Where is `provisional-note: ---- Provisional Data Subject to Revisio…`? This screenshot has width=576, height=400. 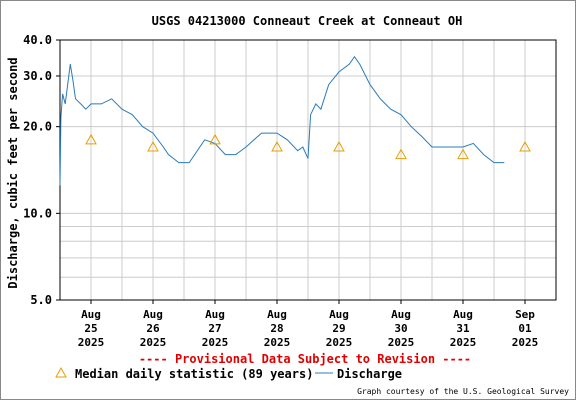 provisional-note: ---- Provisional Data Subject to Revisio… is located at coordinates (305, 359).